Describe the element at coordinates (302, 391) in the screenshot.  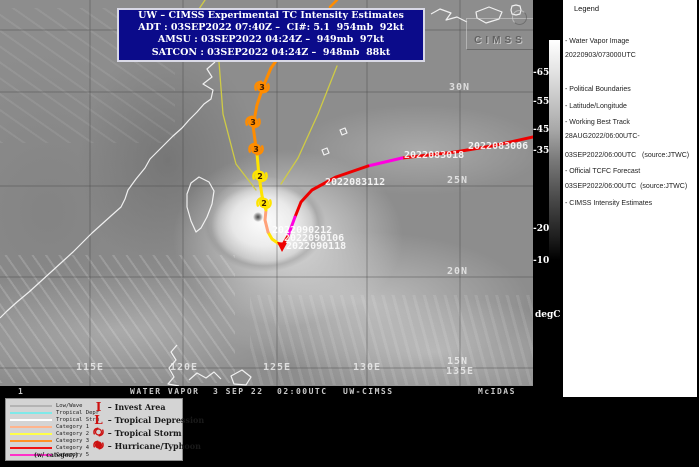
I see `status-bar-item: 02:00UTC` at that location.